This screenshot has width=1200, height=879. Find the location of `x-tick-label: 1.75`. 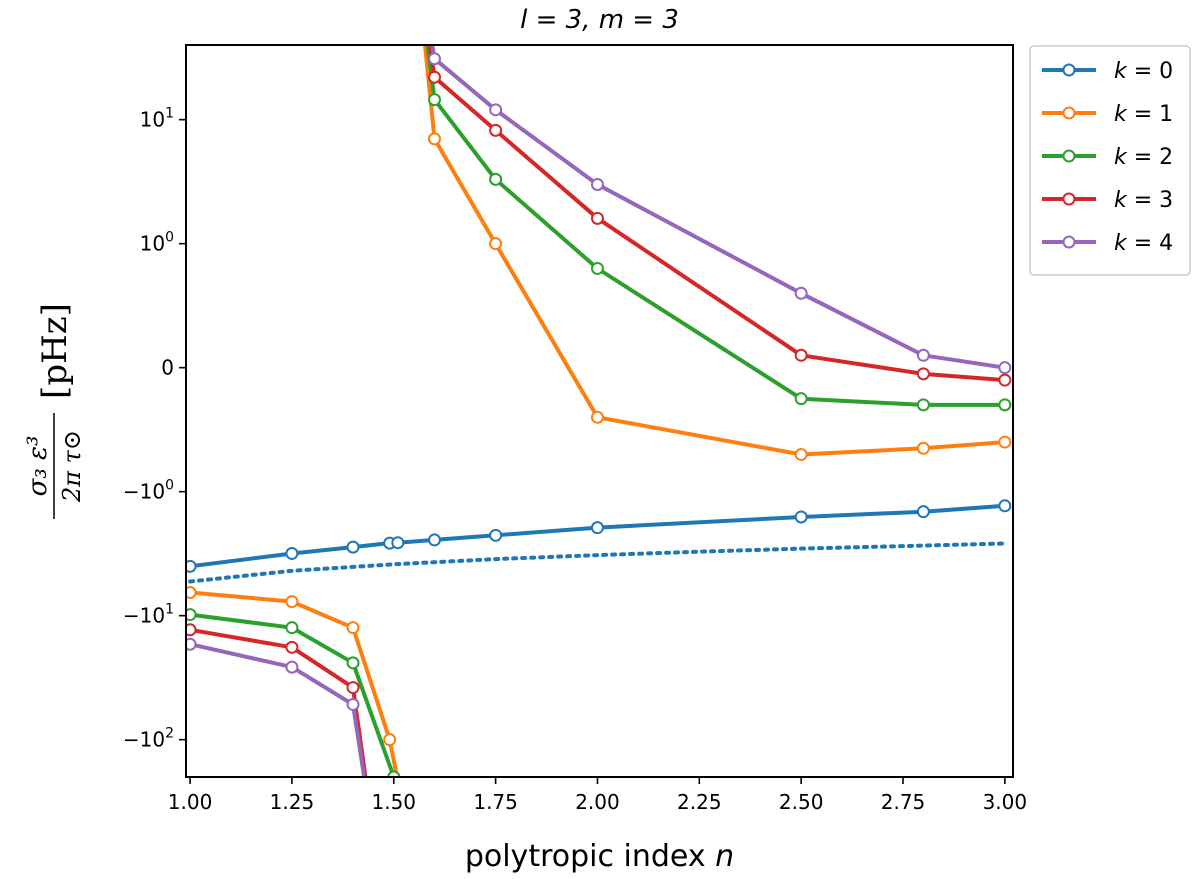

x-tick-label: 1.75 is located at coordinates (495, 802).